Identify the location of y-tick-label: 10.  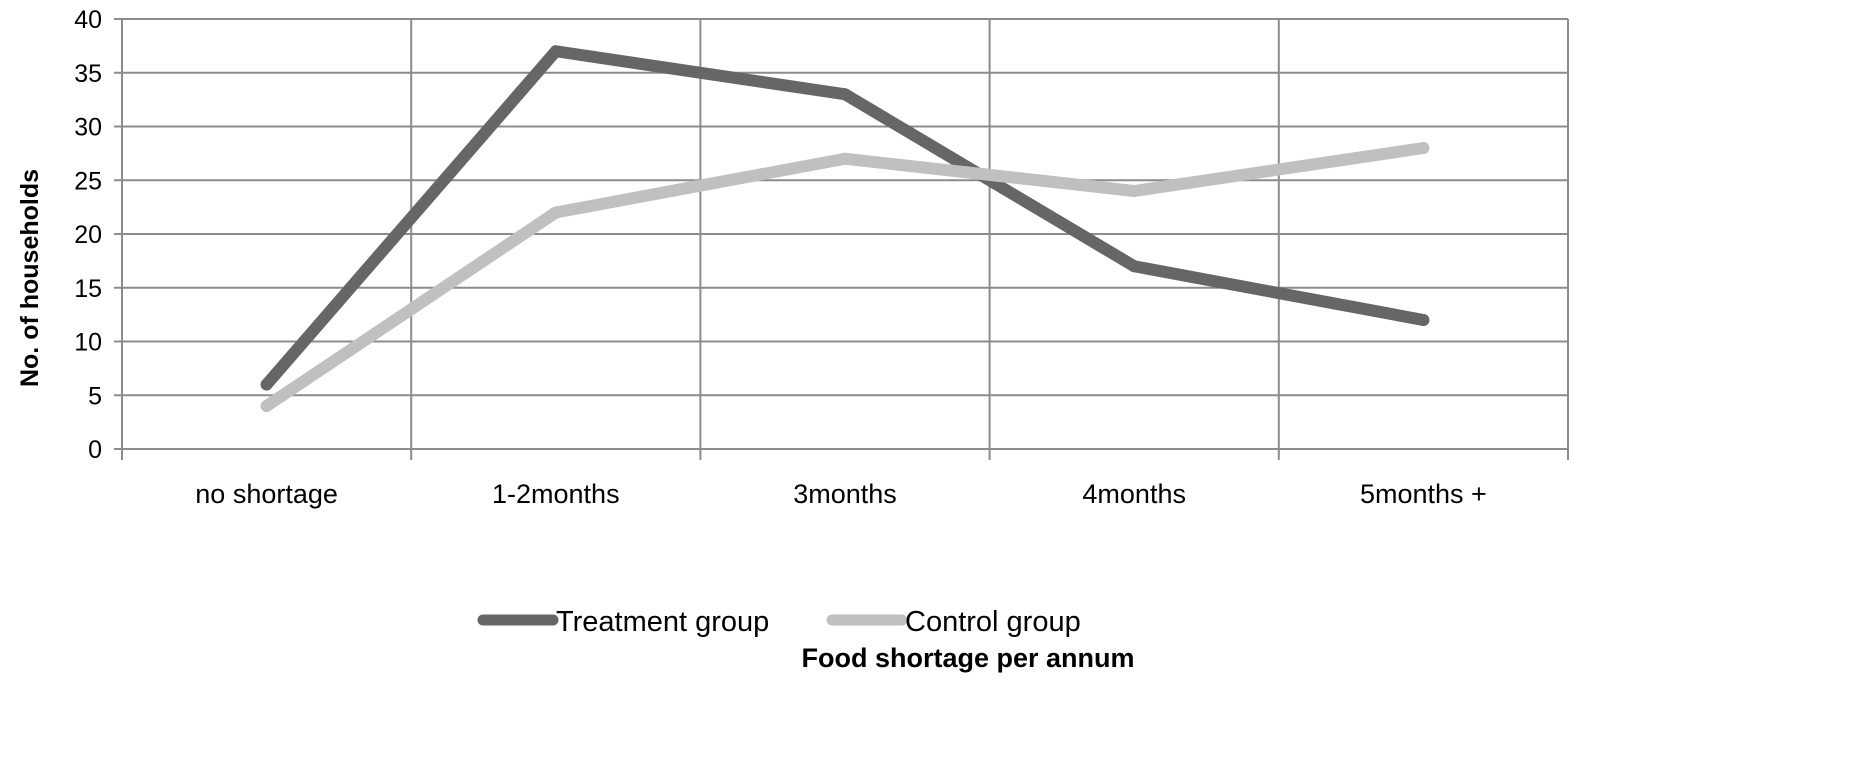
(88, 343).